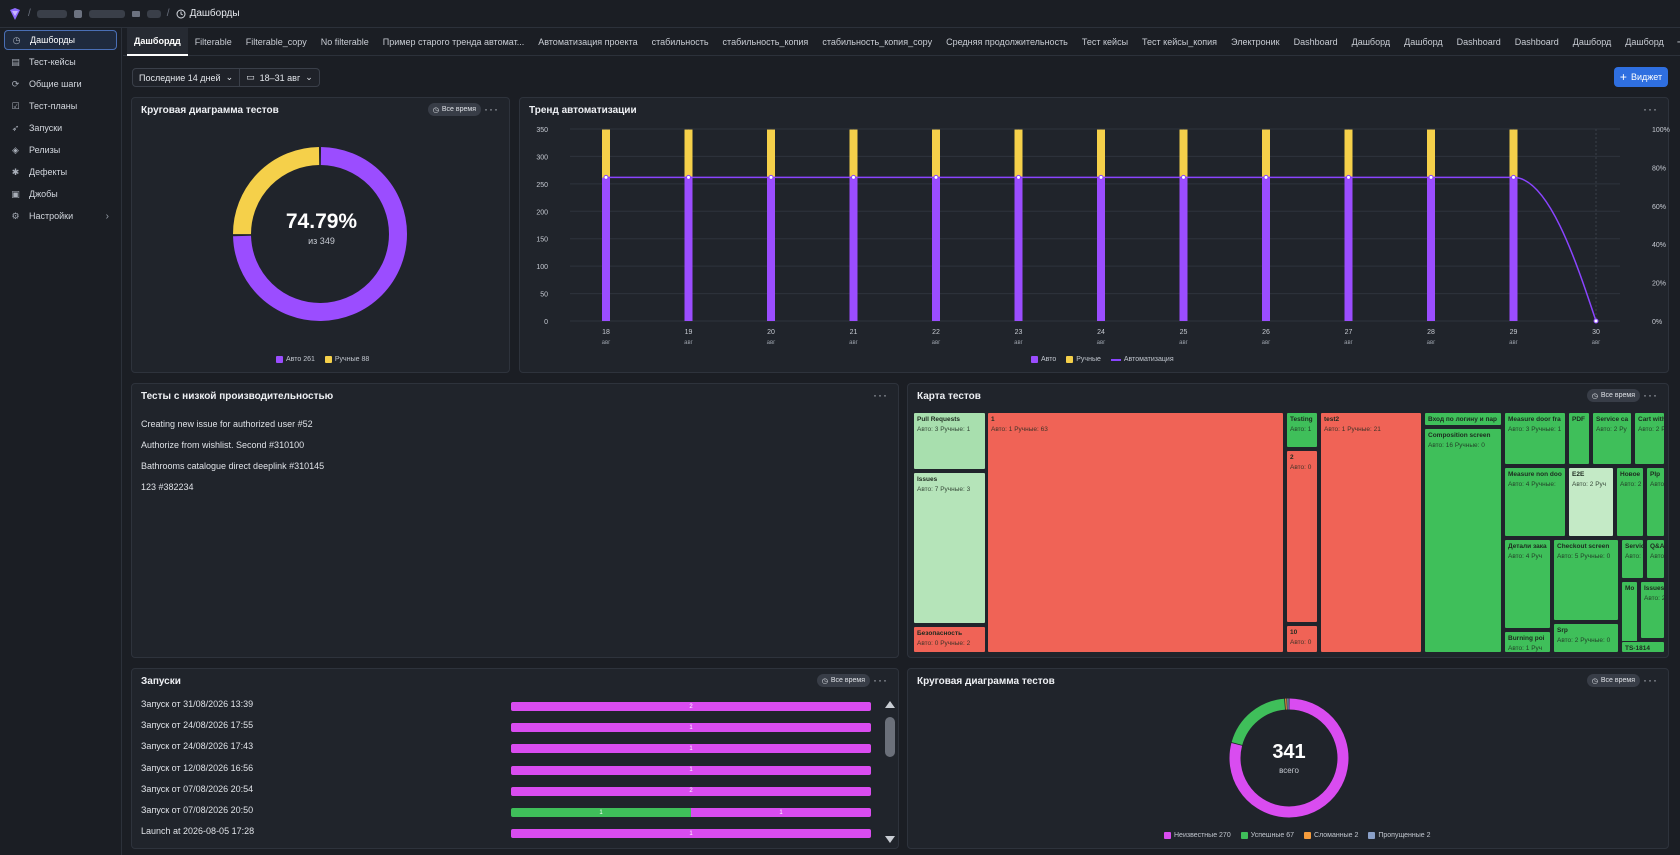 The height and width of the screenshot is (855, 1680). What do you see at coordinates (280, 77) in the screenshot?
I see `date-range-select: ▭ 18–31 авг ⌄` at bounding box center [280, 77].